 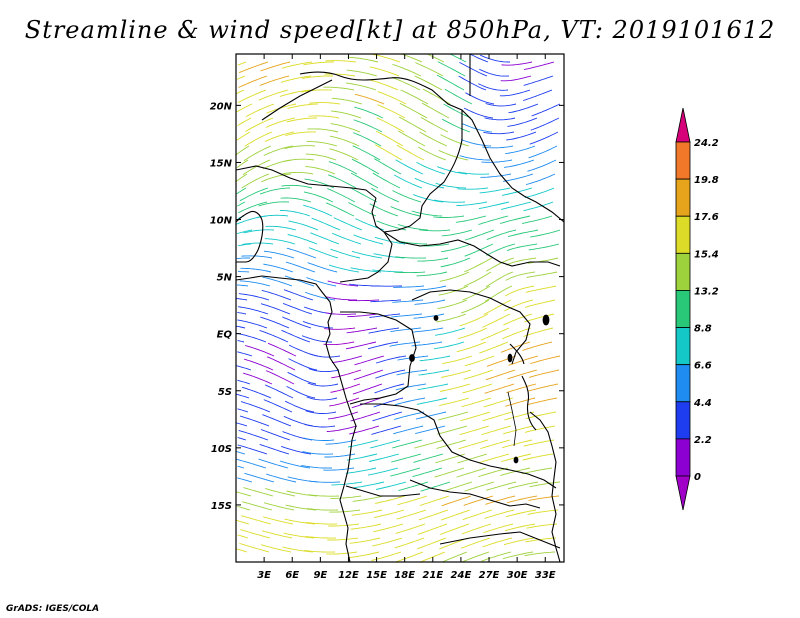 What do you see at coordinates (706, 217) in the screenshot?
I see `colorbar-label: 17.6` at bounding box center [706, 217].